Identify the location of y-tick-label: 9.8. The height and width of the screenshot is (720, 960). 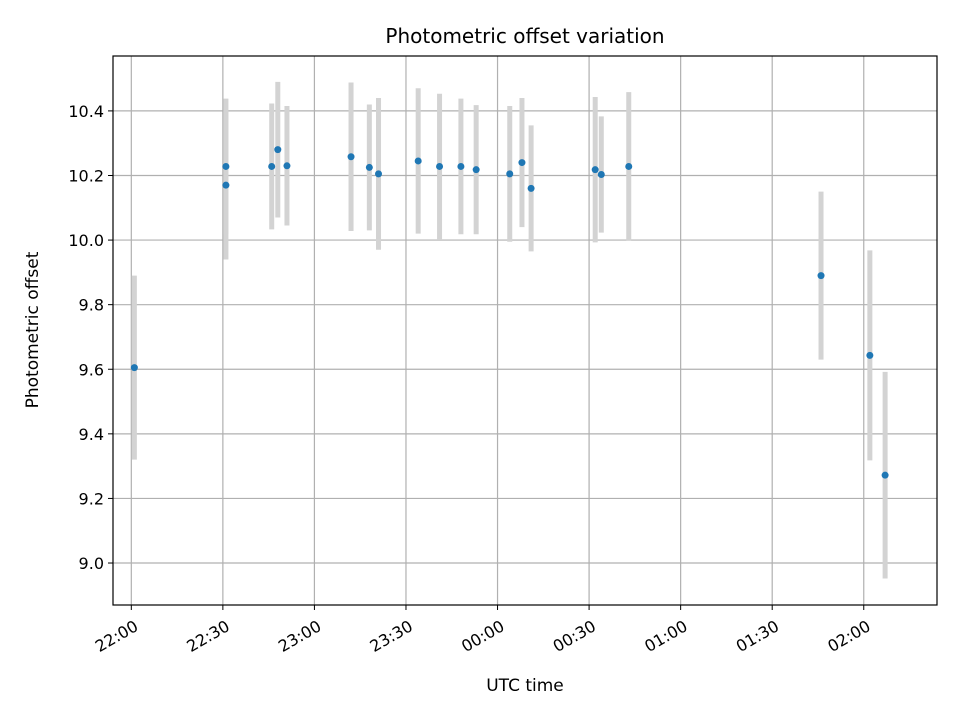
(91, 305).